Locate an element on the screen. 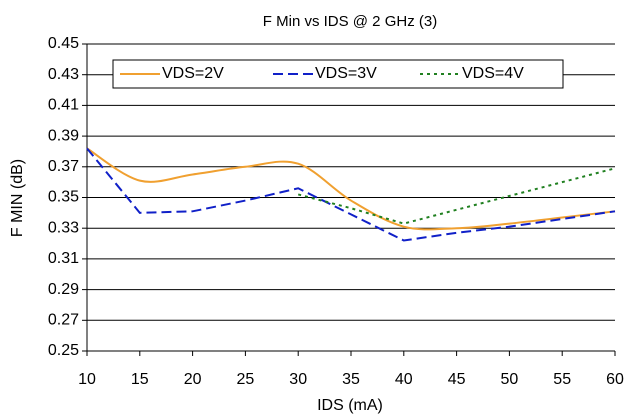 This screenshot has width=630, height=418. series-line is located at coordinates (456, 196).